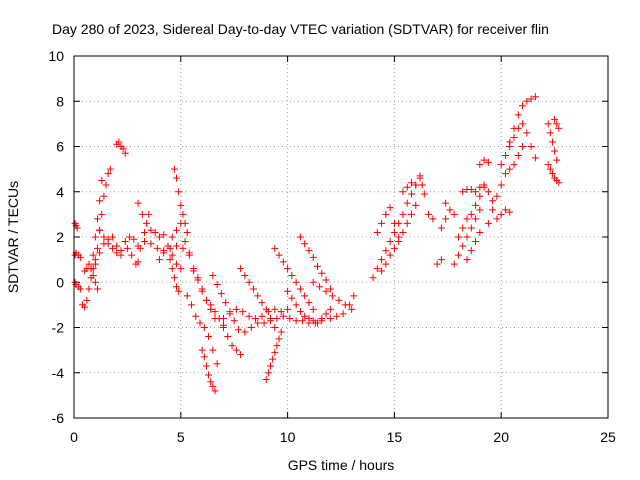  What do you see at coordinates (74, 437) in the screenshot?
I see `x-tick-label: 0` at bounding box center [74, 437].